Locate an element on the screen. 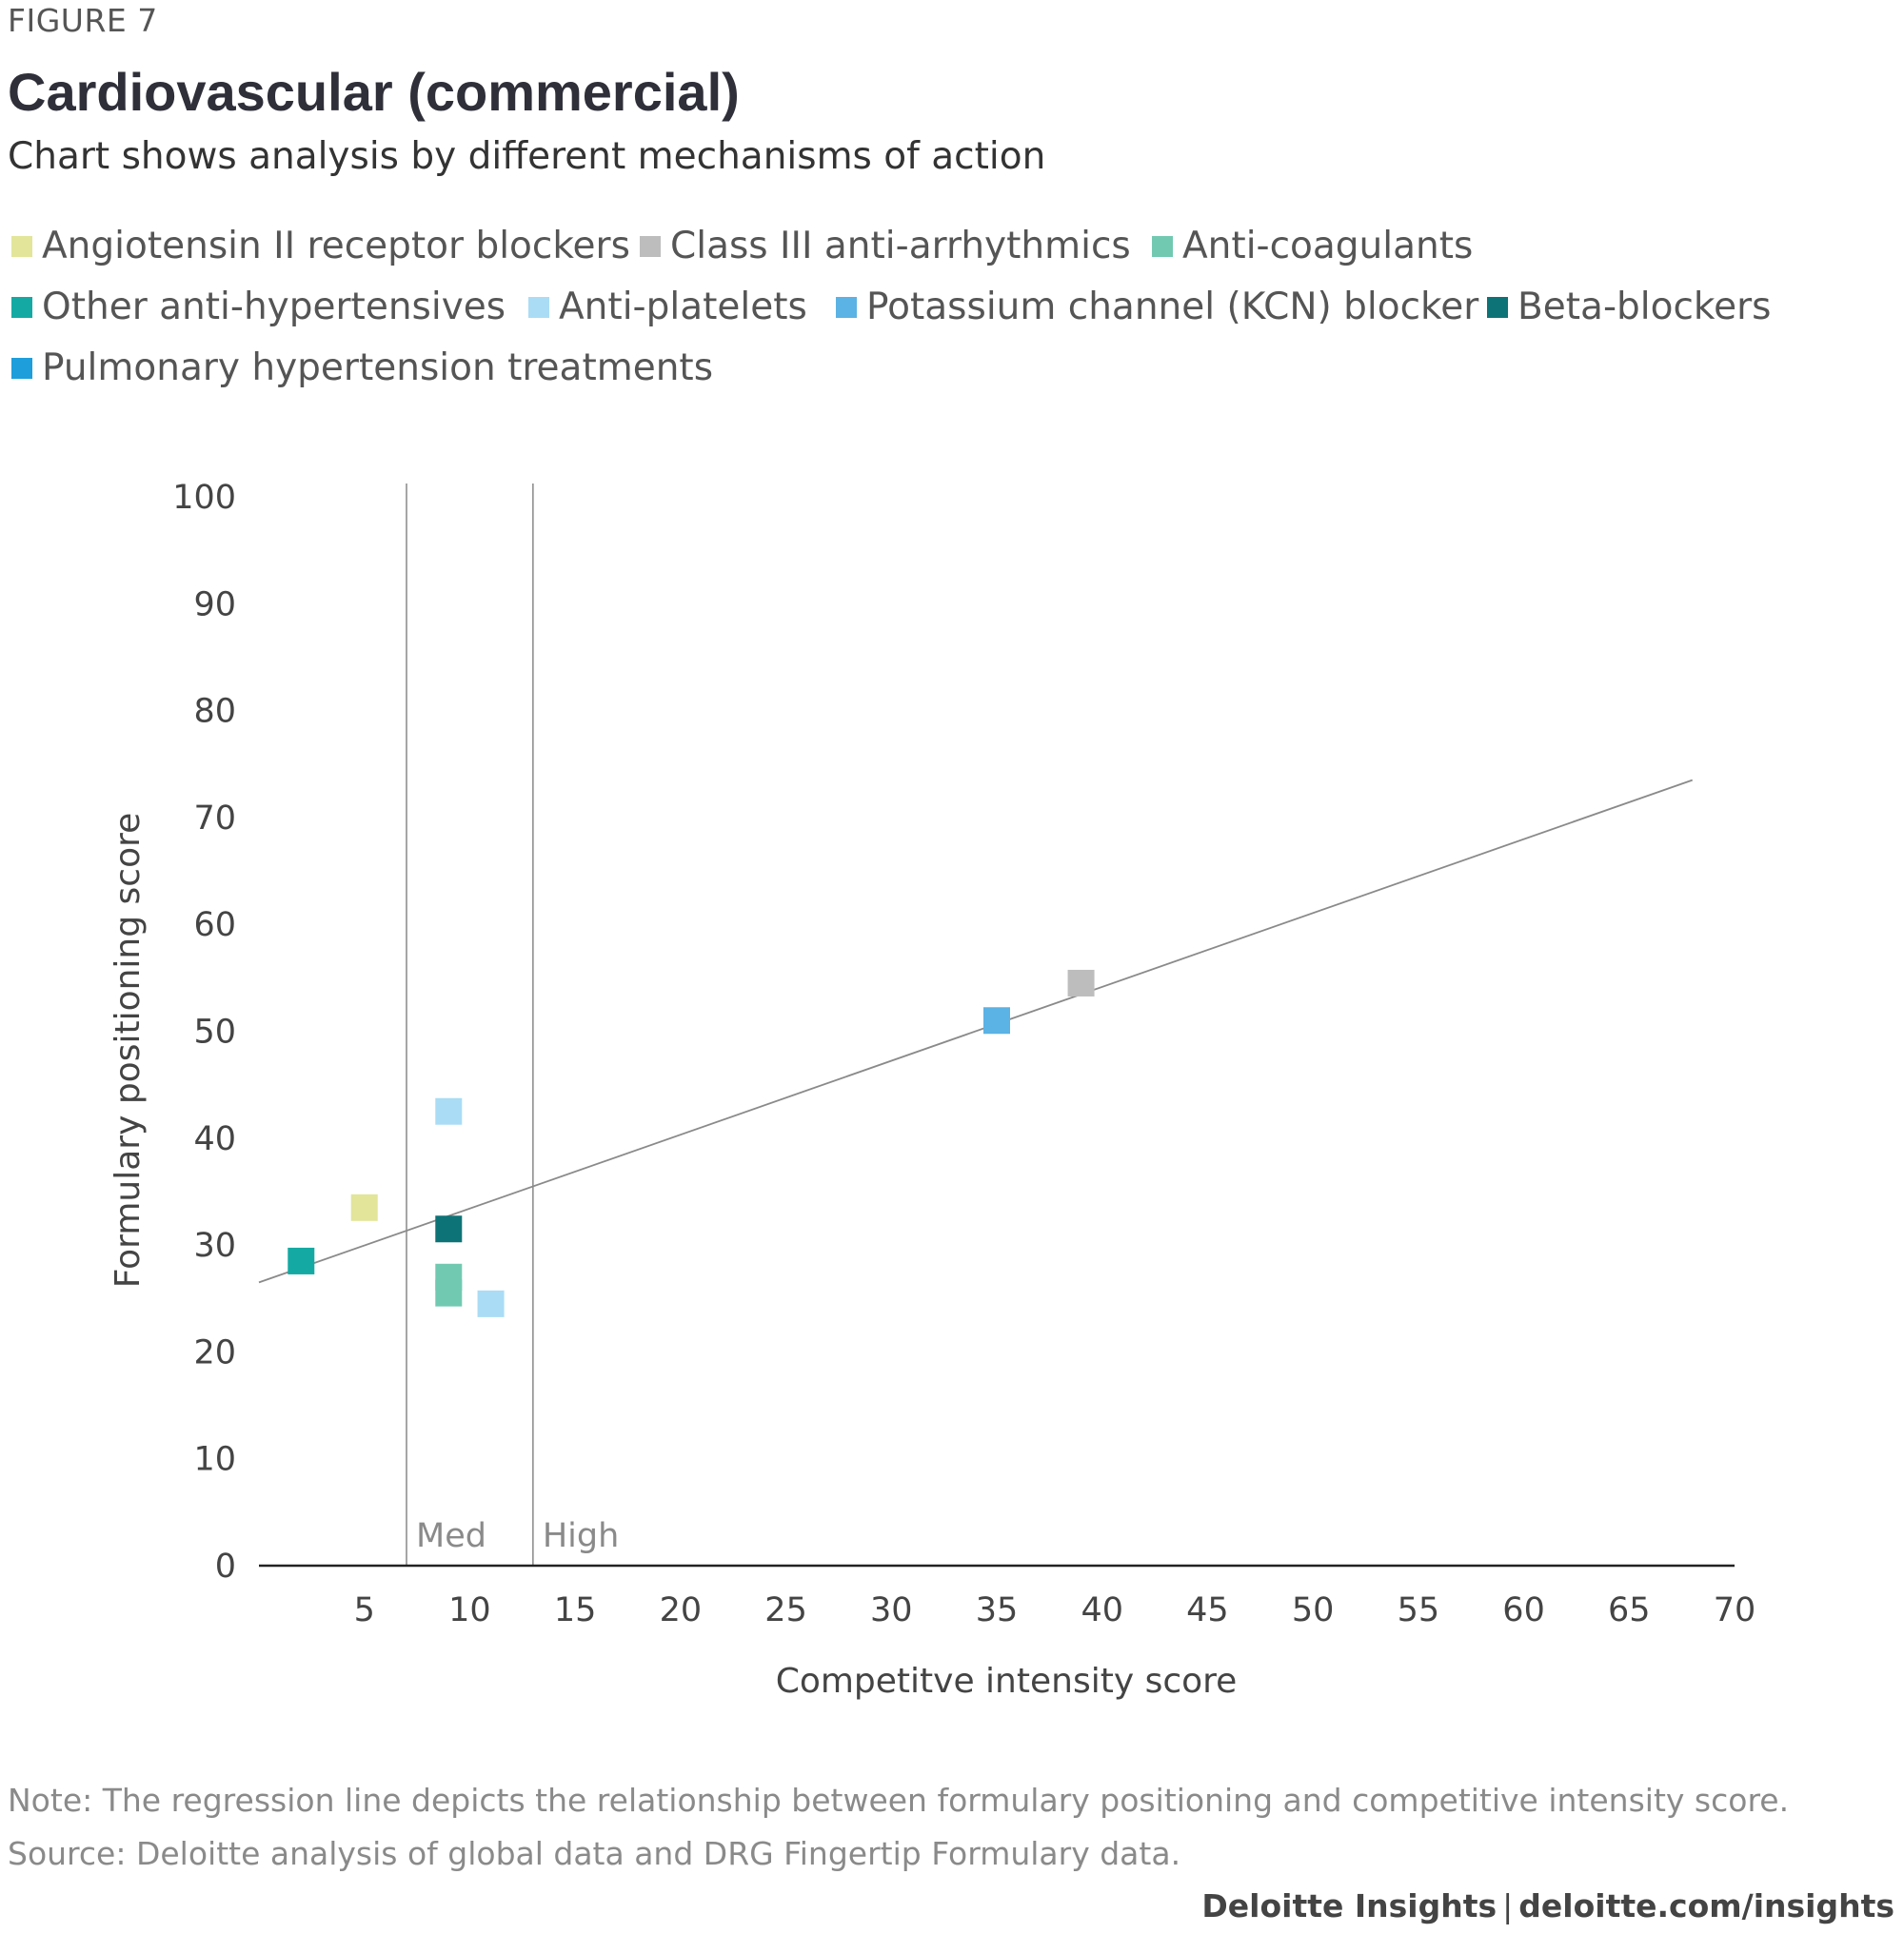  legend-item-beta-blockers: Beta-blockers is located at coordinates (1629, 307).